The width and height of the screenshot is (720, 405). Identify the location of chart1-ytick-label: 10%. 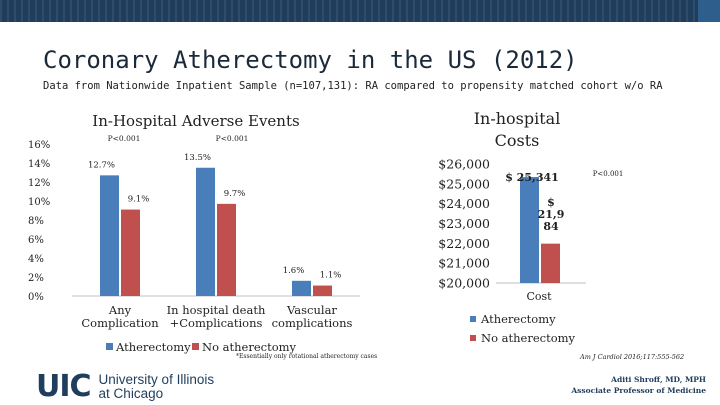
(39, 202).